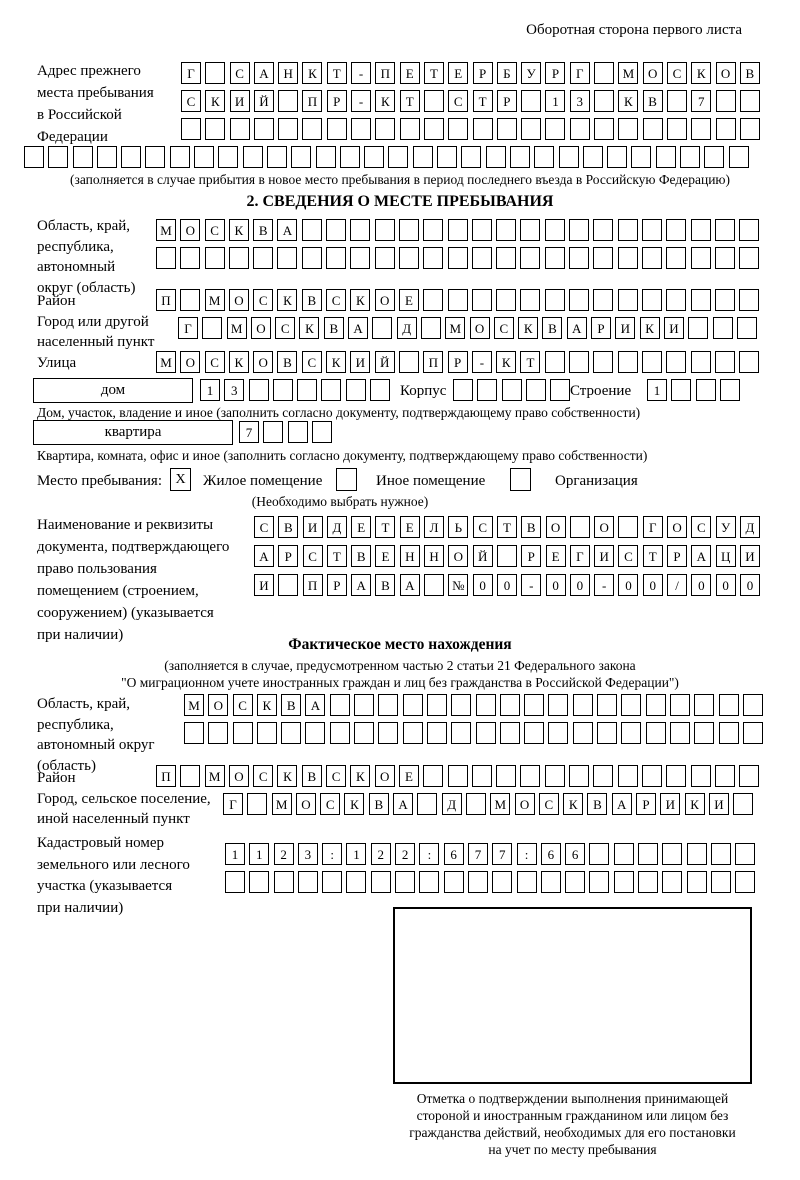  Describe the element at coordinates (555, 101) in the screenshot. I see `char-box: 1` at that location.